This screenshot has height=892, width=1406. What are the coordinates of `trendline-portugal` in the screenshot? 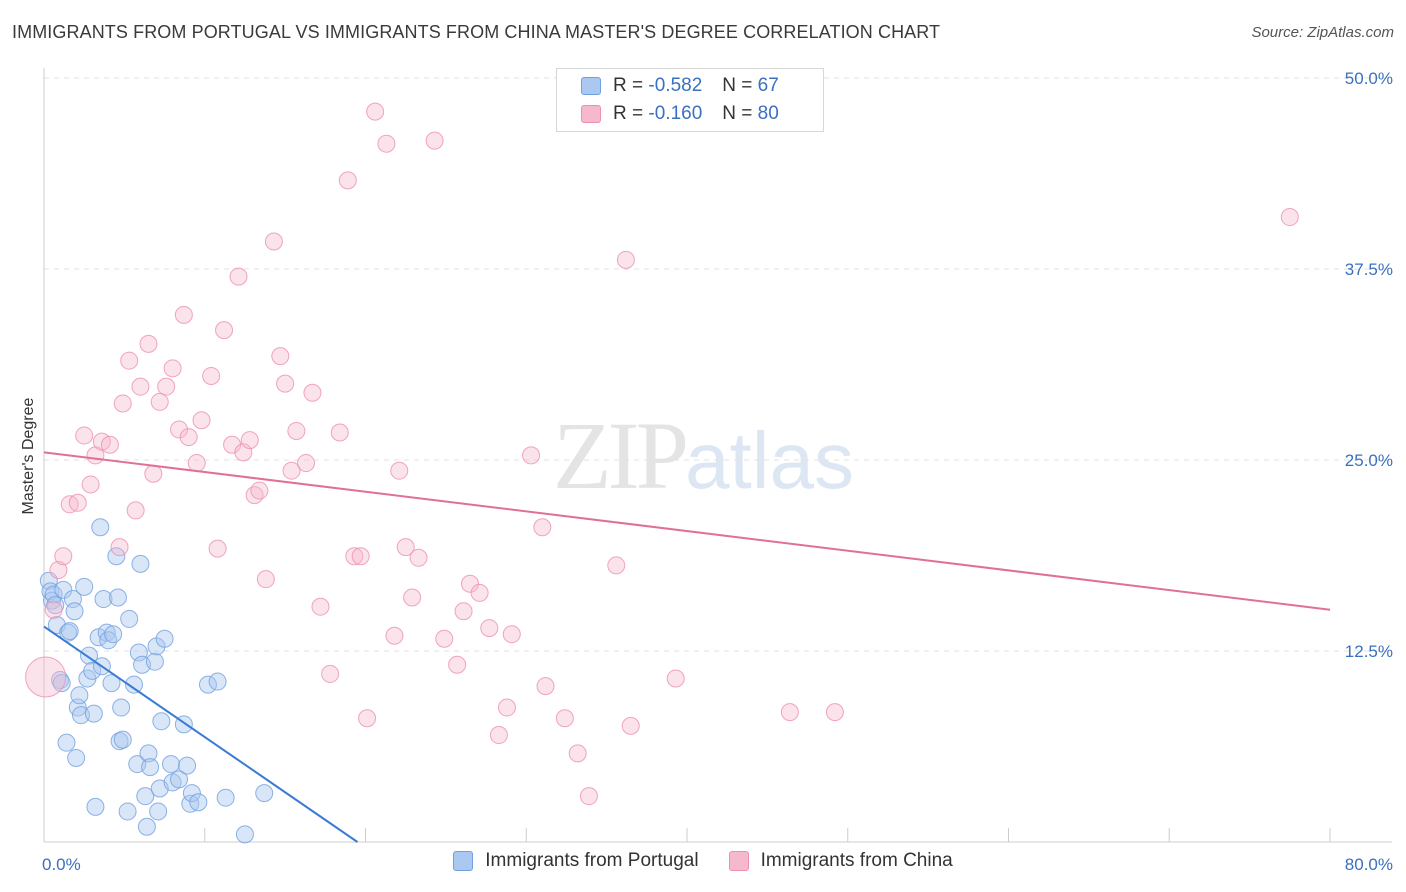 It's located at (201, 734).